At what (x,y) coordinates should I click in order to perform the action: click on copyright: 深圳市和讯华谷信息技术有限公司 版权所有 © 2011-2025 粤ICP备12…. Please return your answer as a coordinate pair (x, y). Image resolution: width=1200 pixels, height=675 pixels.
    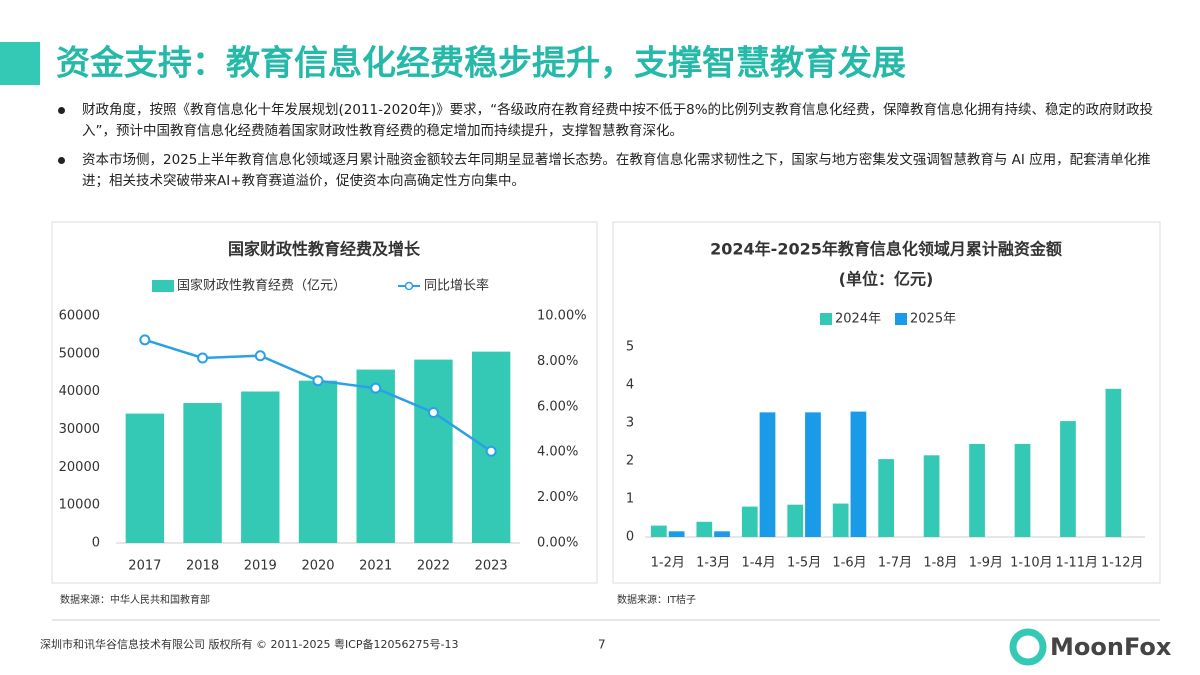
    Looking at the image, I should click on (249, 644).